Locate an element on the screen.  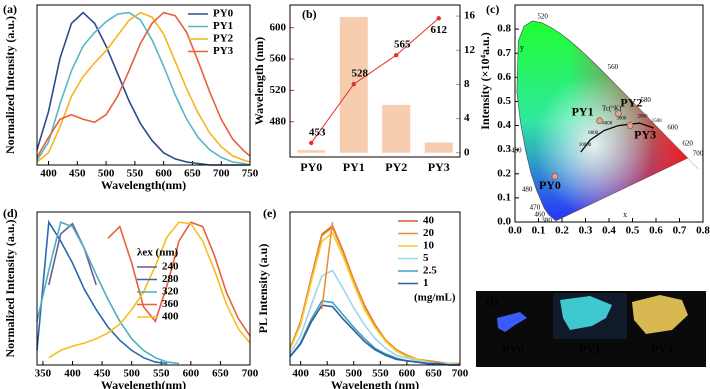
data-label: 612 is located at coordinates (439, 30).